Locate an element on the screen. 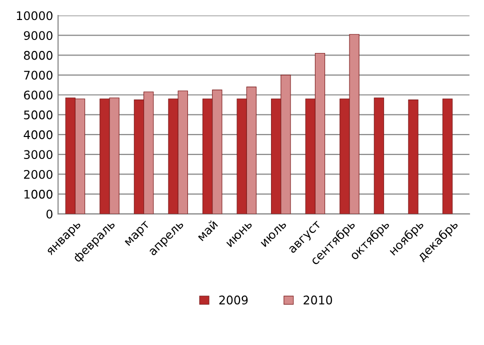  y-tick-label: 3000 is located at coordinates (38, 155).